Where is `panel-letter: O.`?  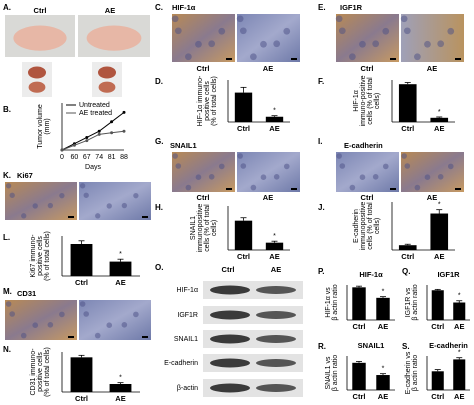
panel-letter: O. is located at coordinates (159, 267).